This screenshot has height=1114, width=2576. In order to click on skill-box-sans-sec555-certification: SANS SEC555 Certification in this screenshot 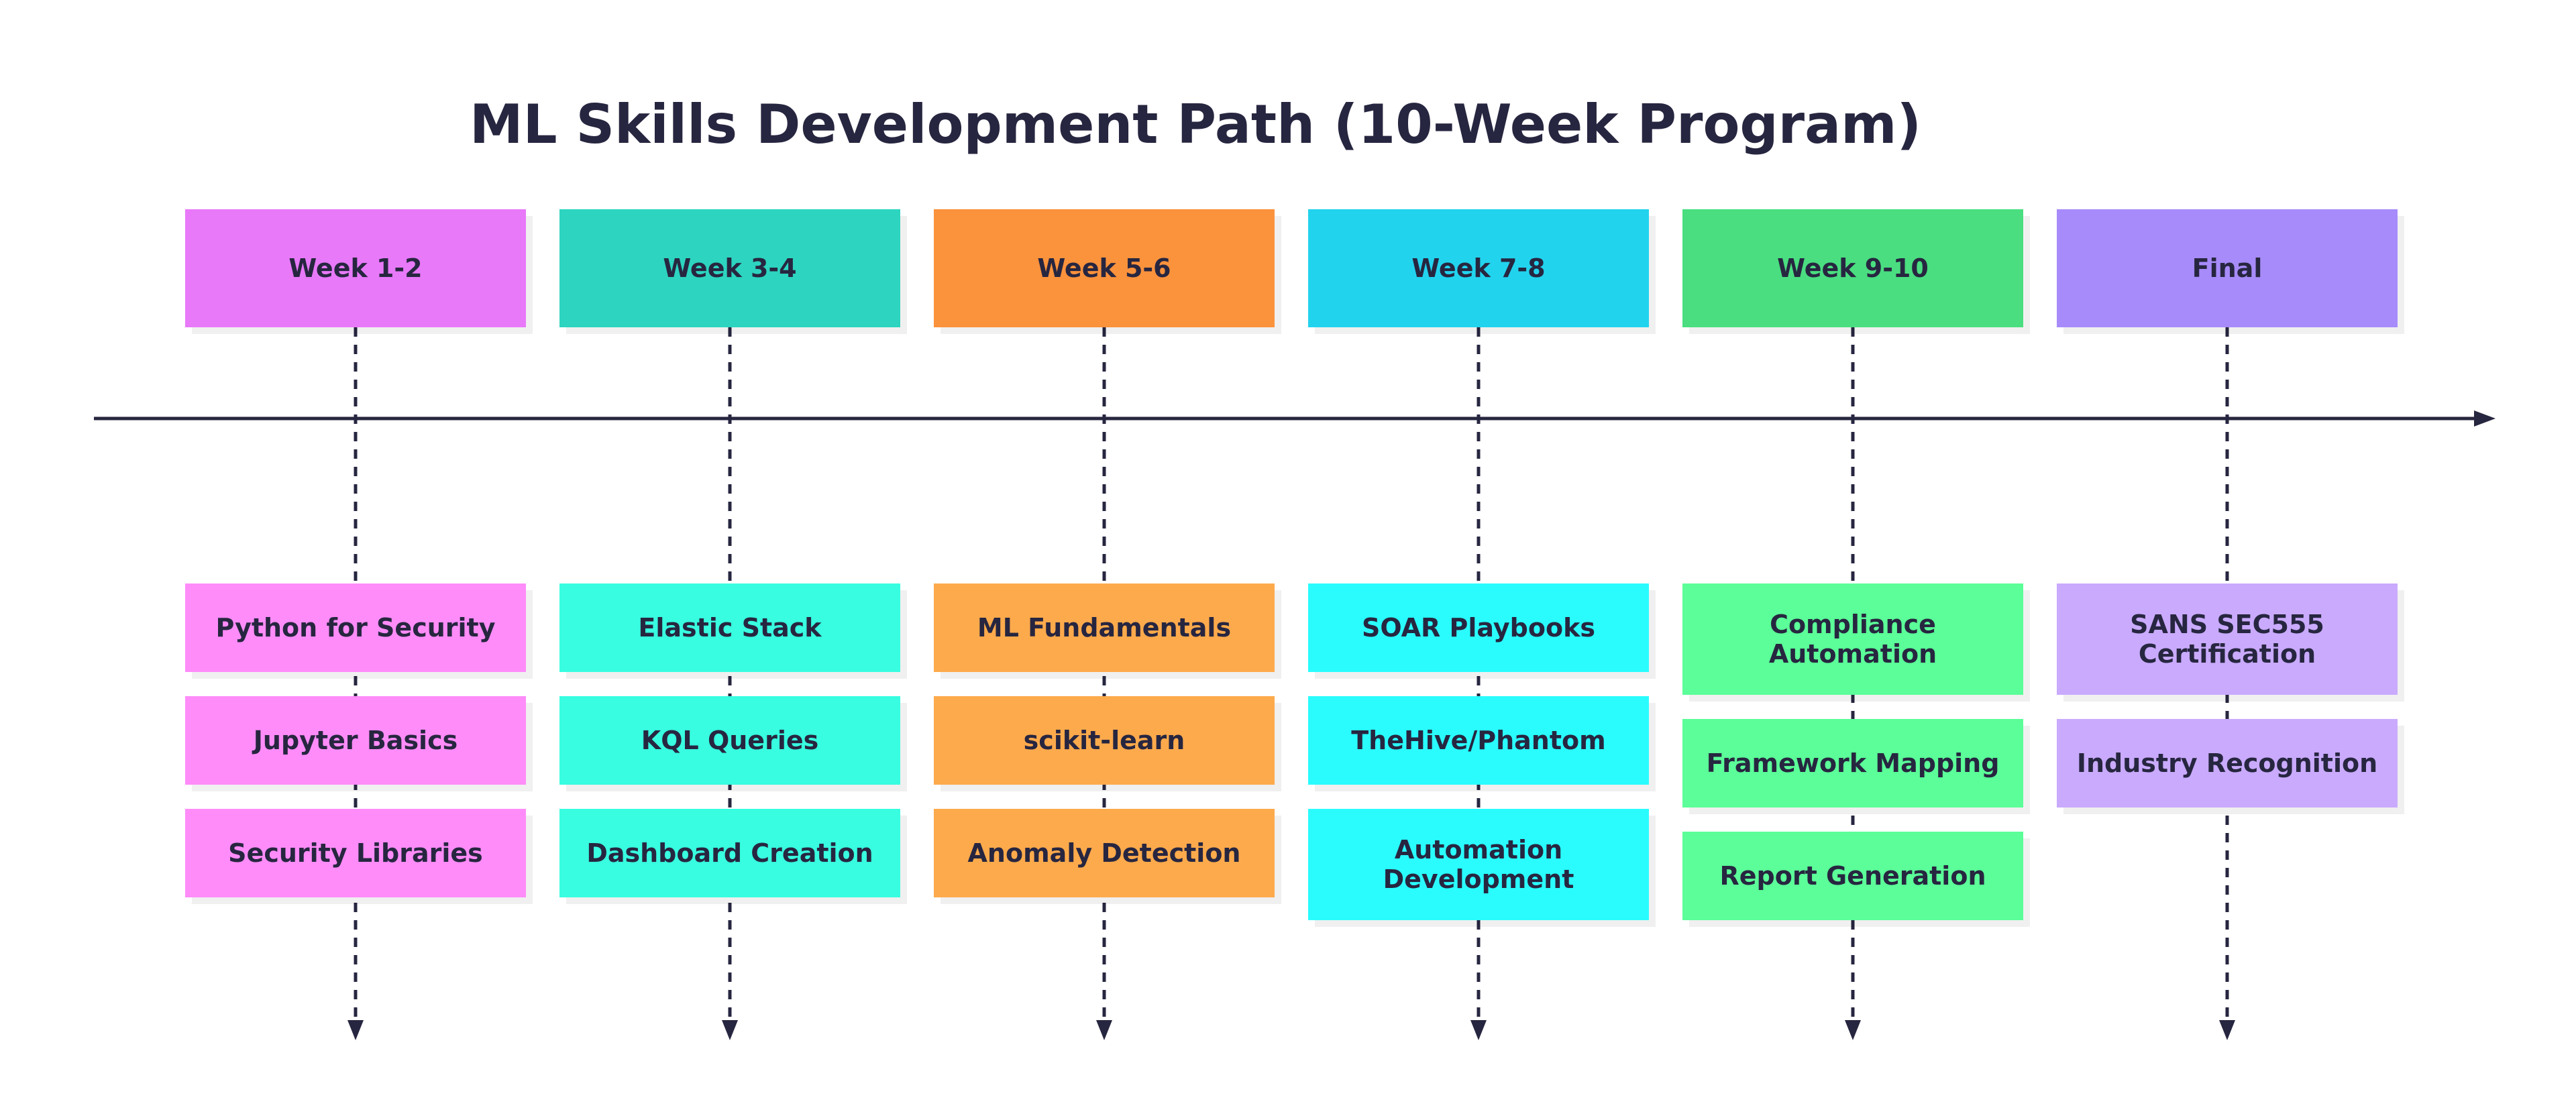, I will do `click(2227, 639)`.